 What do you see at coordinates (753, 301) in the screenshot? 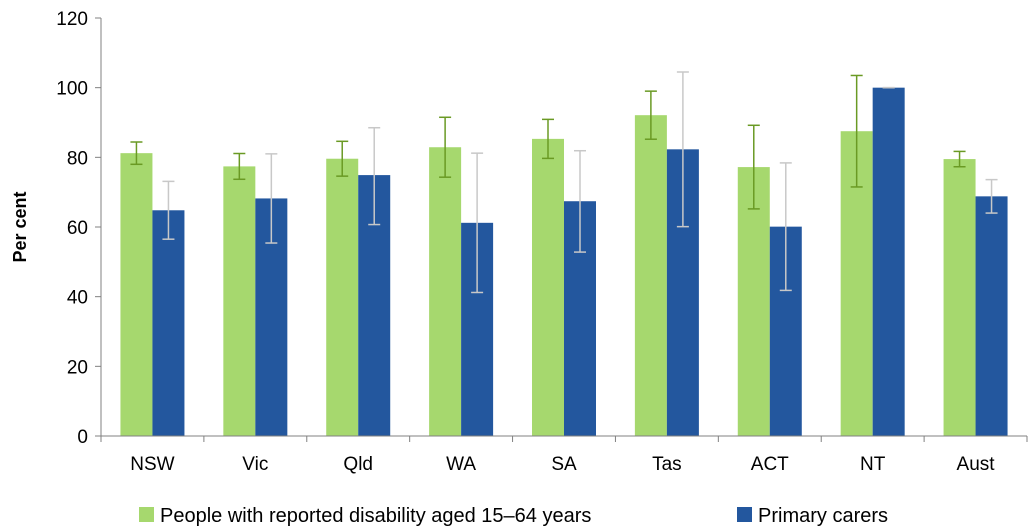
I see `bar-disability-act` at bounding box center [753, 301].